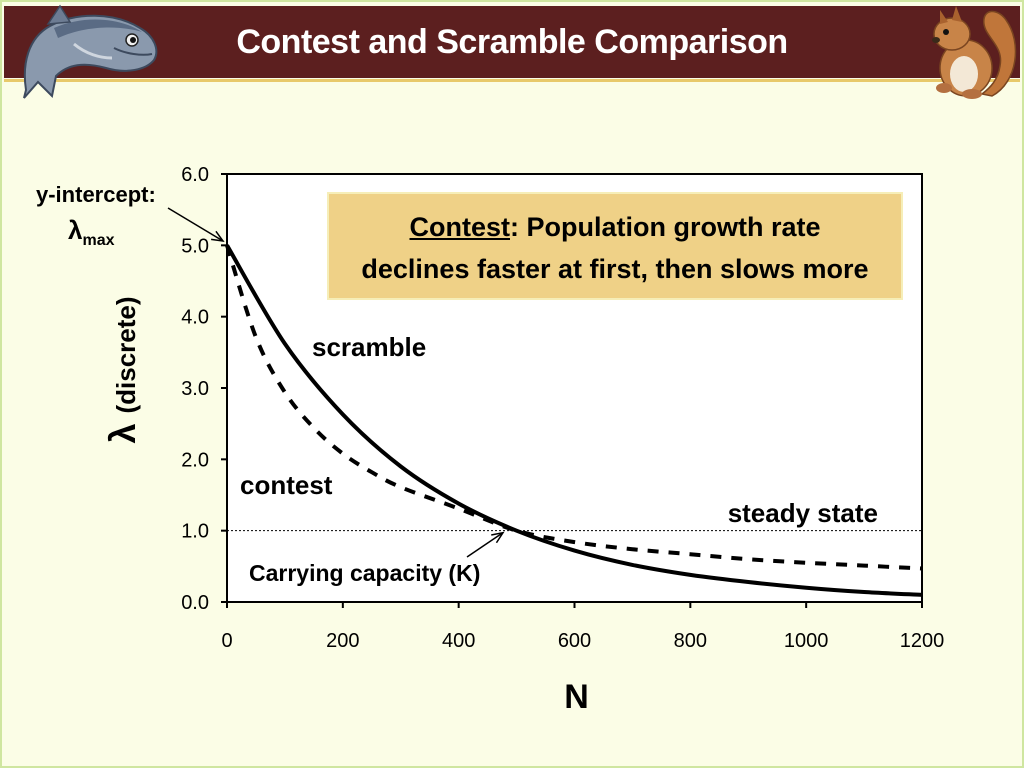 The image size is (1024, 768). Describe the element at coordinates (195, 175) in the screenshot. I see `y-tick-label: 6.0` at that location.